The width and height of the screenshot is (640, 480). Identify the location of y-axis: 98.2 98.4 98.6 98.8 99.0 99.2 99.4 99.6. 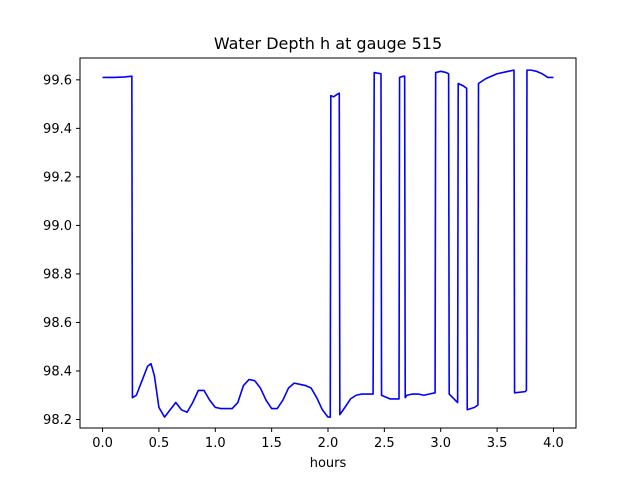
(61, 250).